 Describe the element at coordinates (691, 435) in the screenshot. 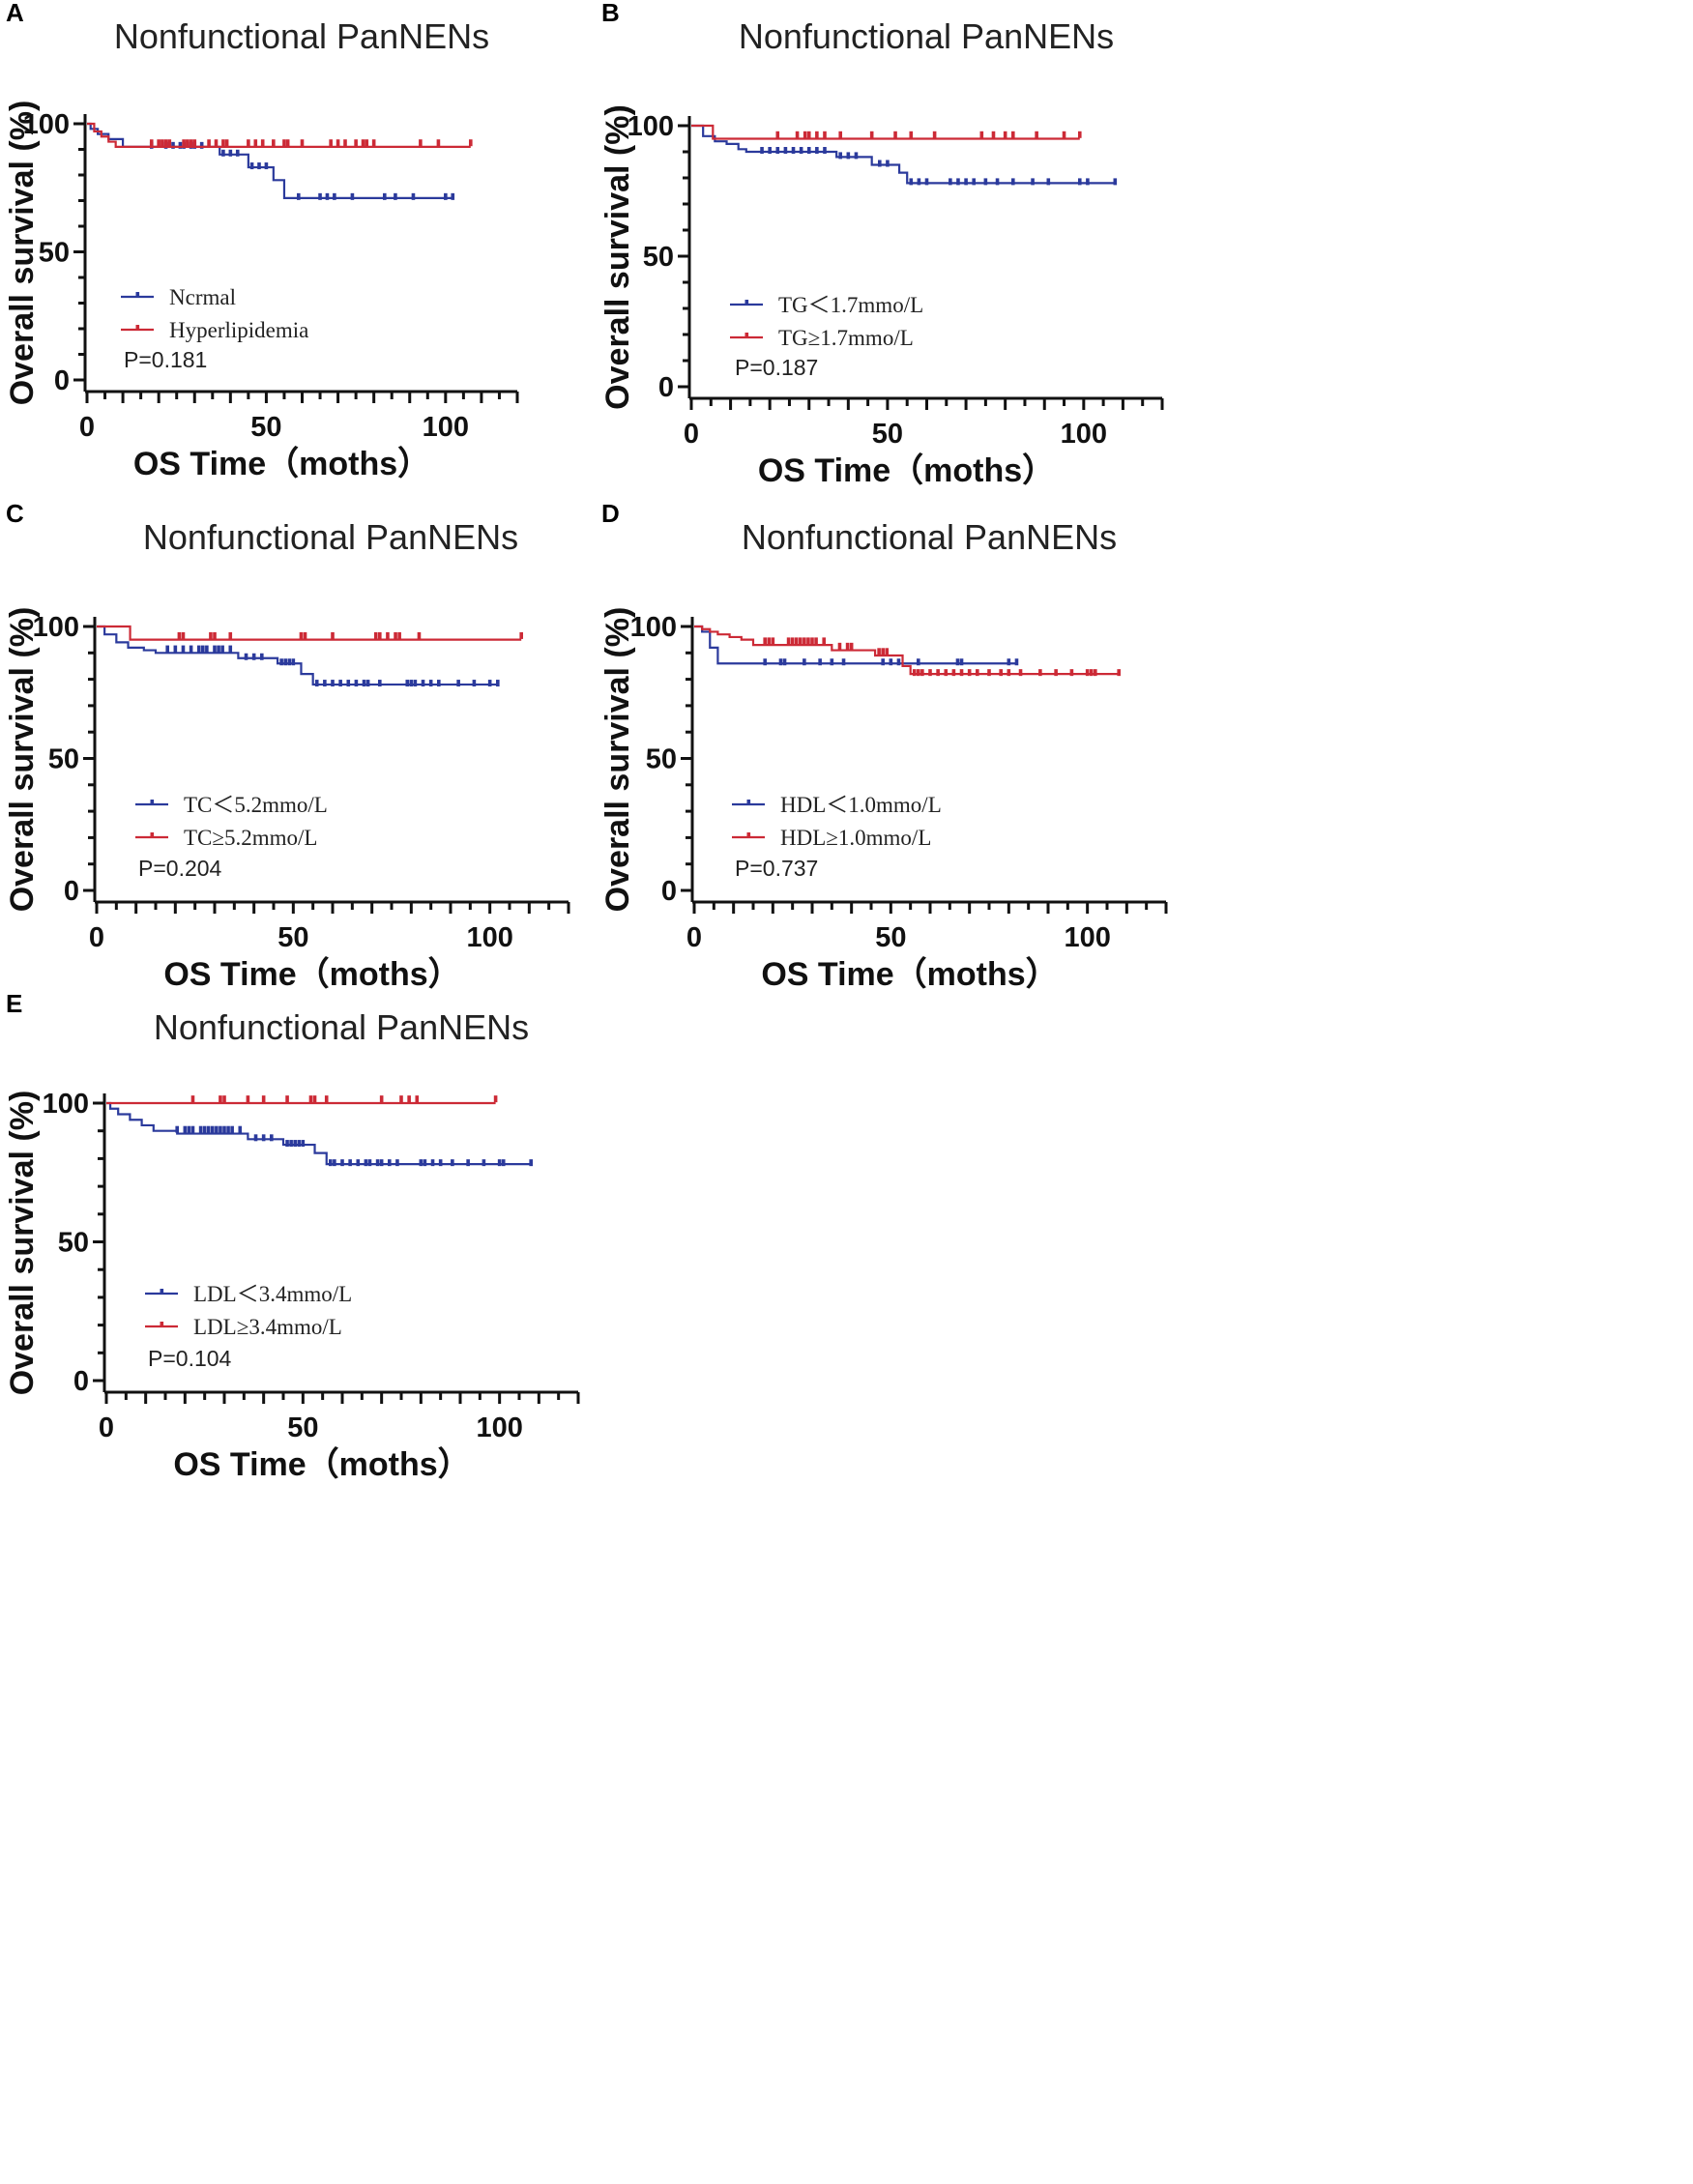

I see `x-tick-label: 0` at that location.